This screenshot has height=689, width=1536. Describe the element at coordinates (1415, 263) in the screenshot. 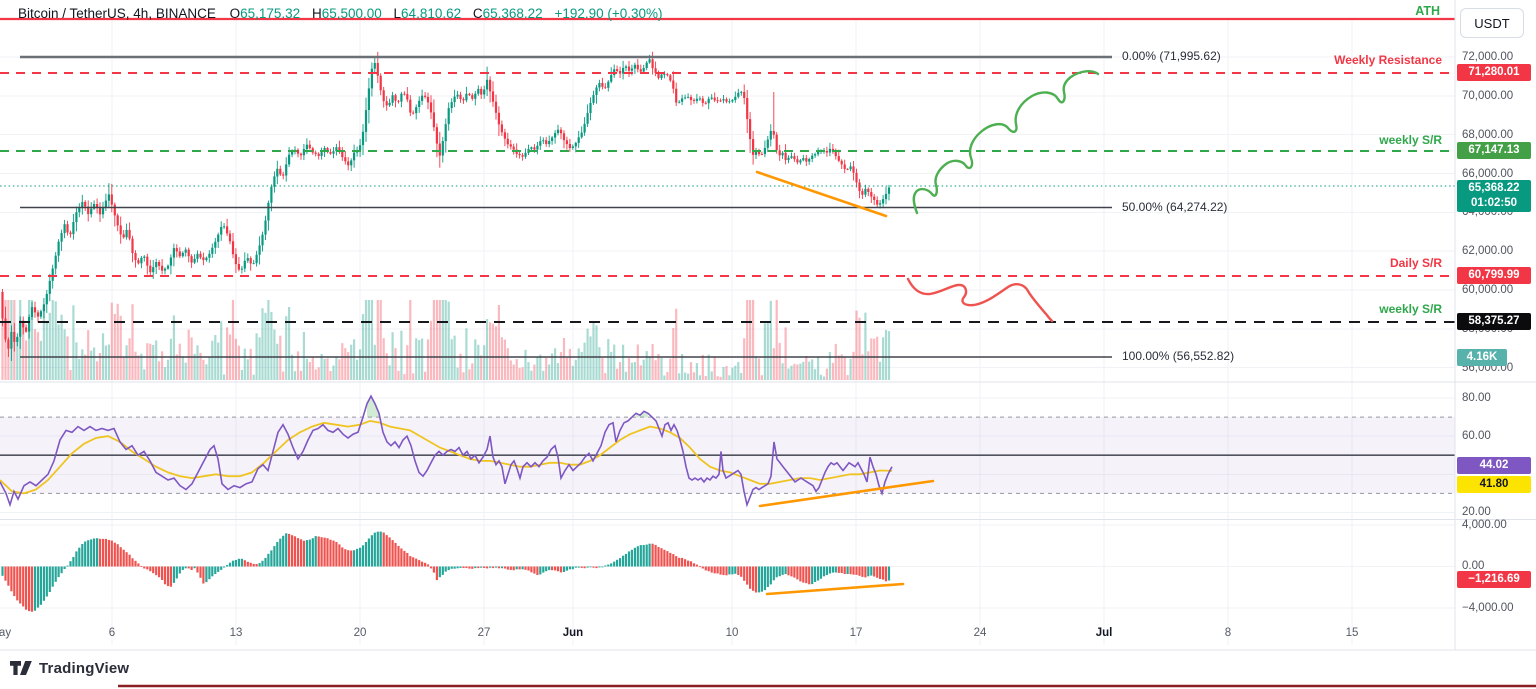

I see `line-name-label: Daily S/R` at that location.